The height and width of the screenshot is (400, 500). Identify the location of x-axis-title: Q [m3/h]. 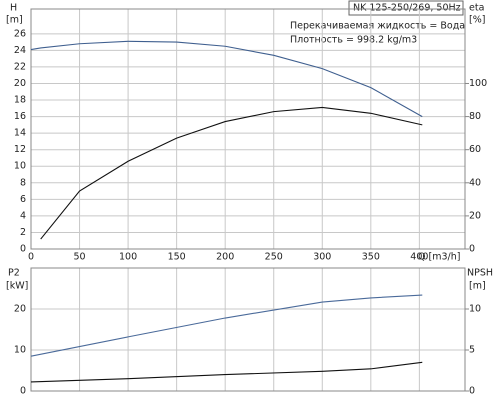
(439, 257).